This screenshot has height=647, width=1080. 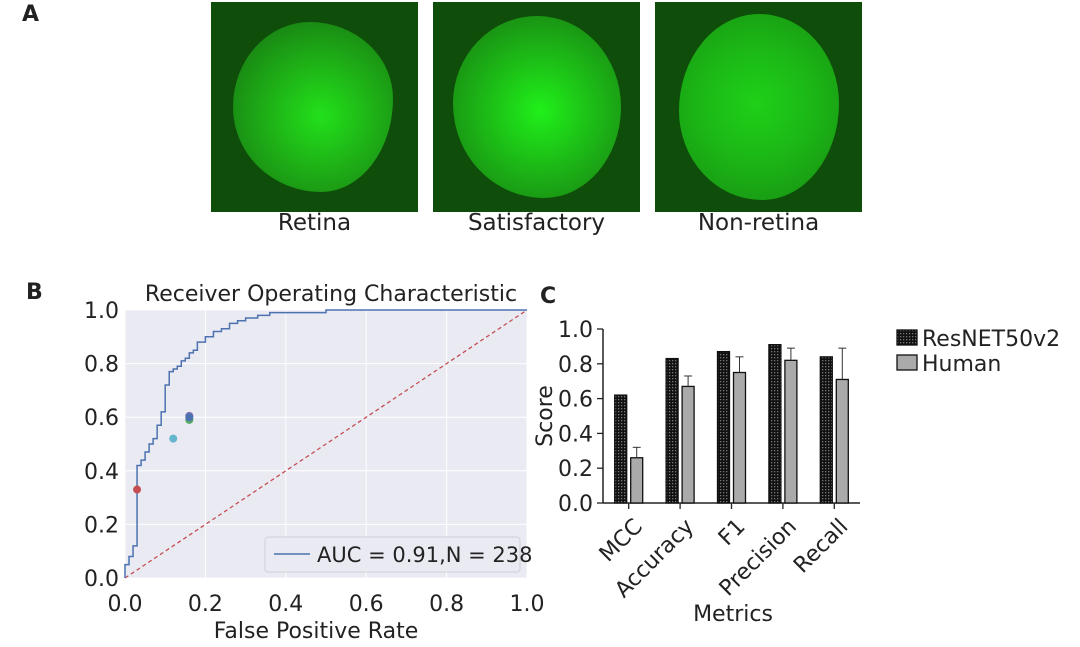 What do you see at coordinates (821, 546) in the screenshot?
I see `bar-category-label: Recall` at bounding box center [821, 546].